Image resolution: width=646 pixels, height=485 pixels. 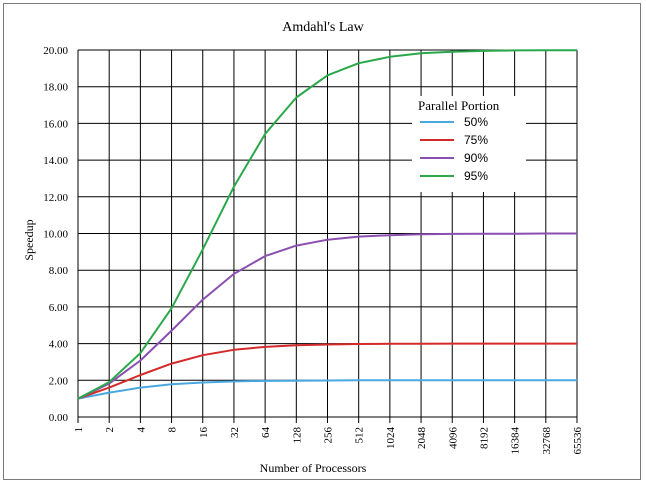 I want to click on y-axis-label: Speedup, so click(x=29, y=239).